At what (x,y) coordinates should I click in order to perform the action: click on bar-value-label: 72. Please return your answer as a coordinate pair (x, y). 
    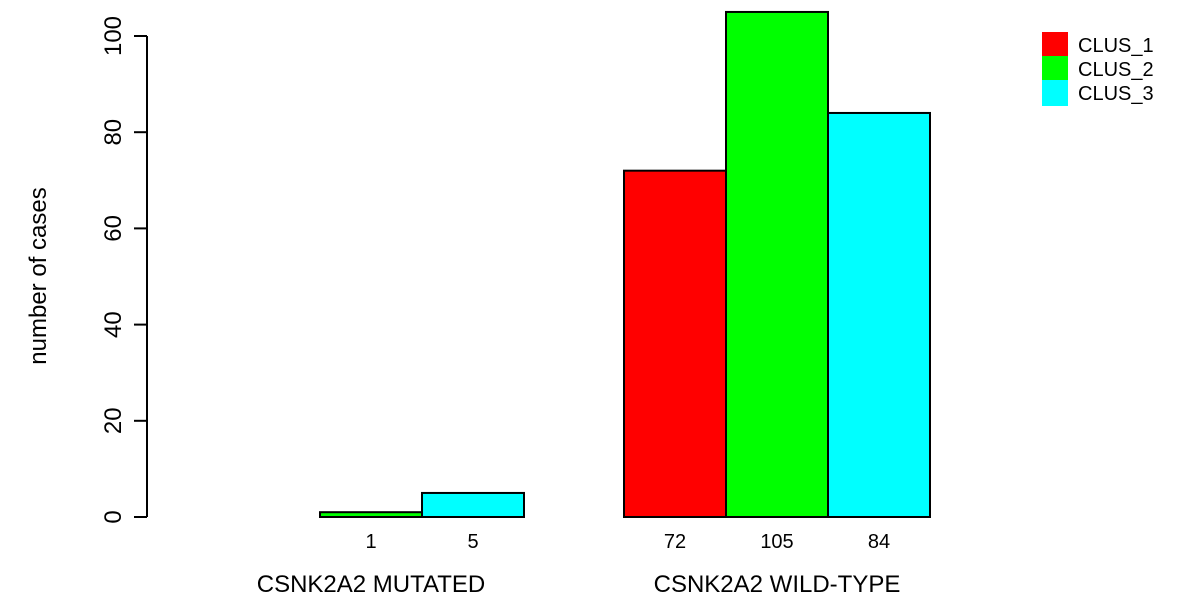
    Looking at the image, I should click on (675, 542).